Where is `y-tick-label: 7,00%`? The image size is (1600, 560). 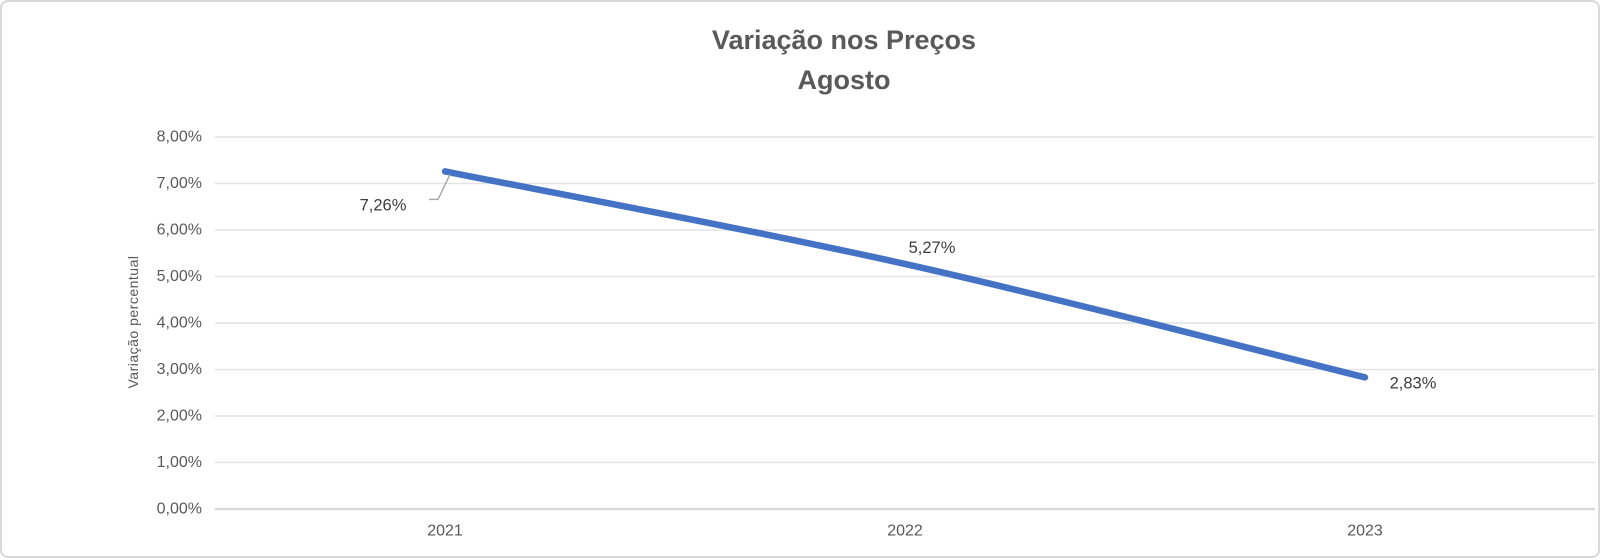
y-tick-label: 7,00% is located at coordinates (179, 183).